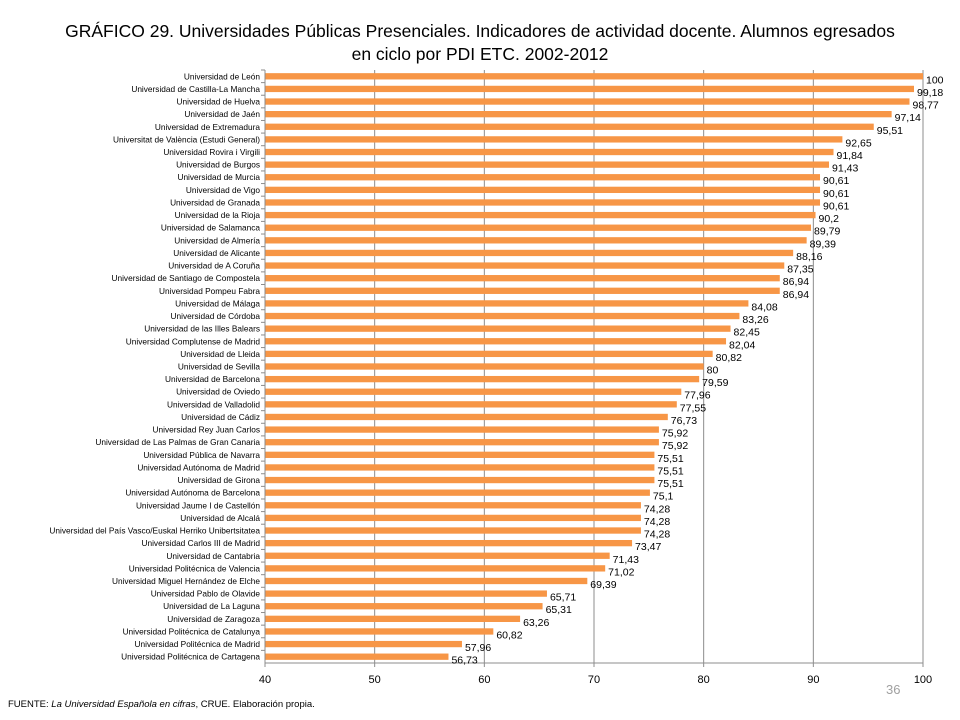 This screenshot has height=720, width=960. What do you see at coordinates (217, 240) in the screenshot?
I see `category-label: Universidad de Almería` at bounding box center [217, 240].